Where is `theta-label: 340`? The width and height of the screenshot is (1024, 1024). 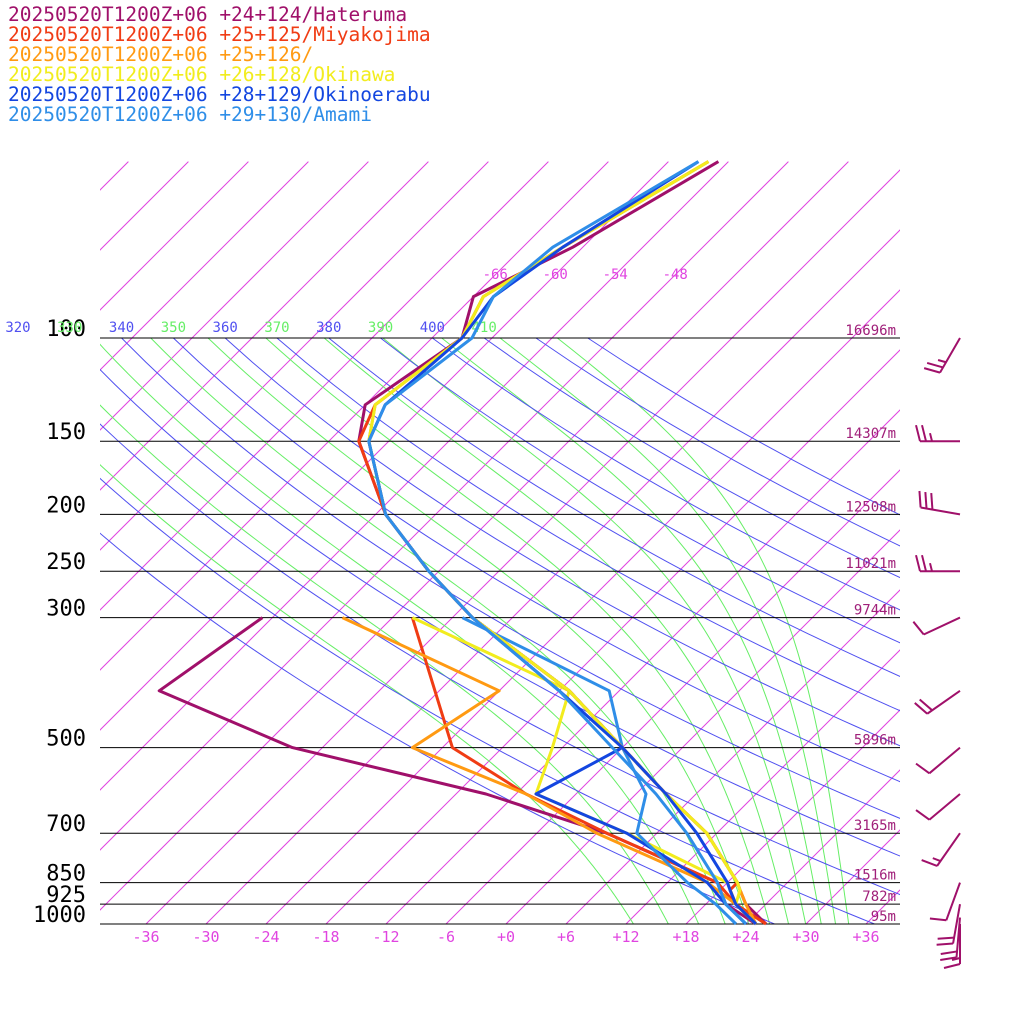 theta-label: 340 is located at coordinates (121, 328).